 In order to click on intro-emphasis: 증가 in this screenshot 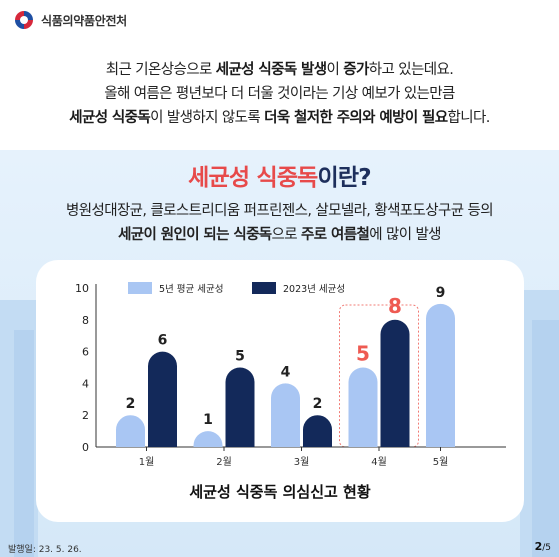, I will do `click(356, 70)`.